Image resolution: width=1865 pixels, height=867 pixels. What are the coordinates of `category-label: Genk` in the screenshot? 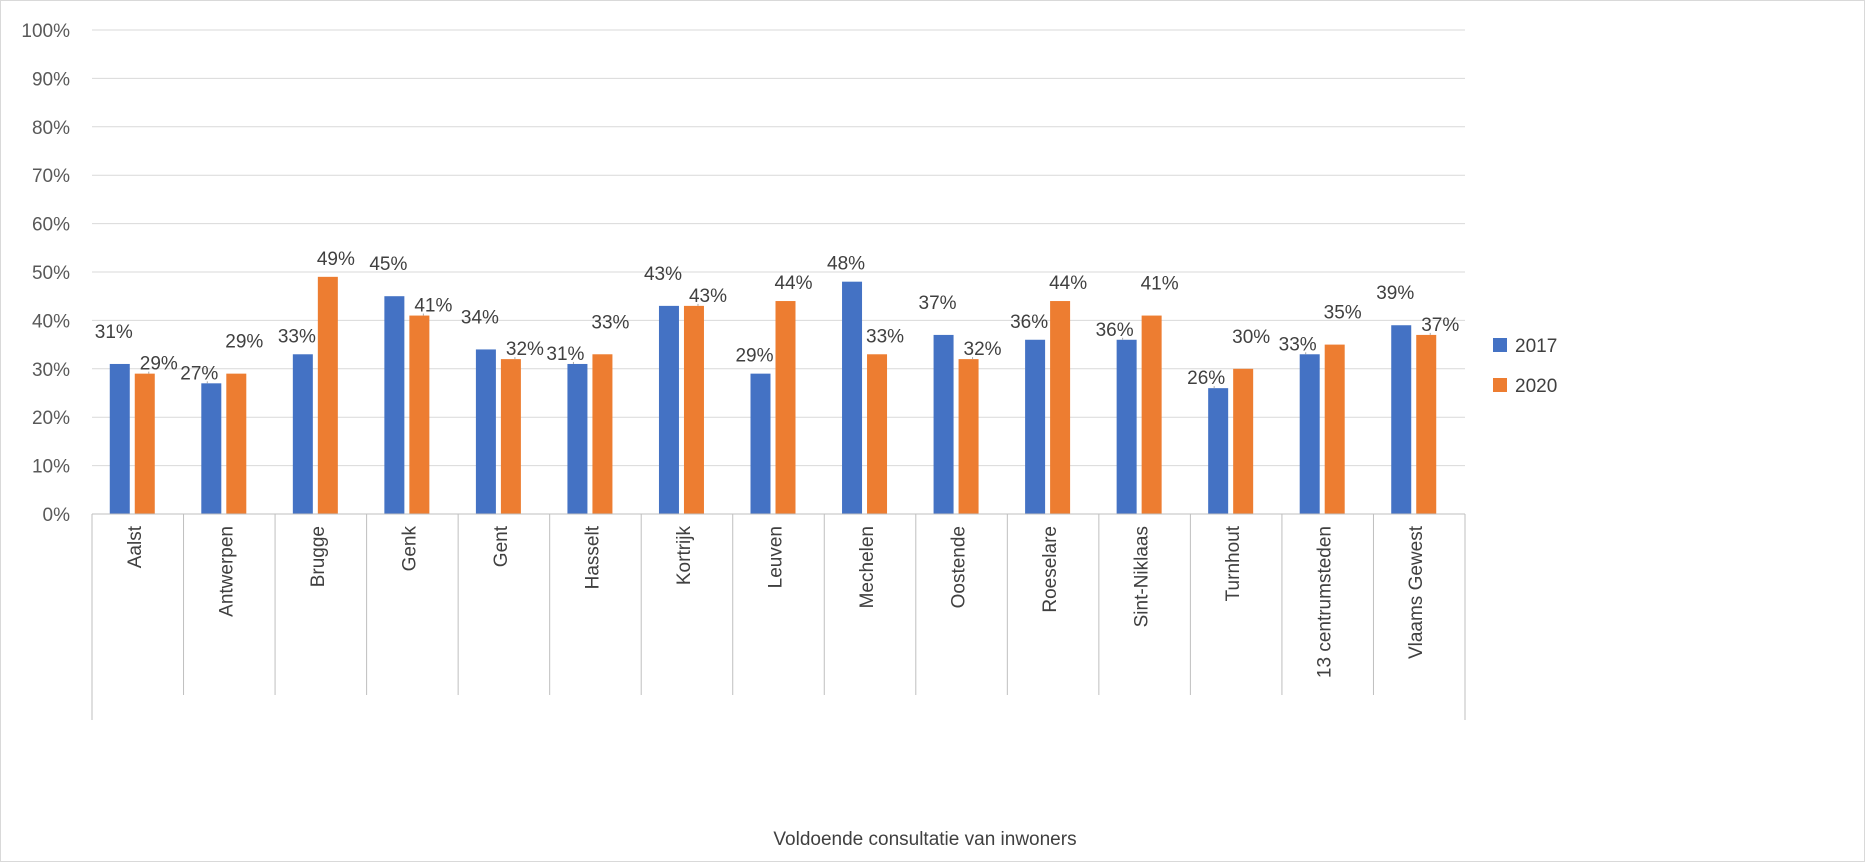 It's located at (409, 549).